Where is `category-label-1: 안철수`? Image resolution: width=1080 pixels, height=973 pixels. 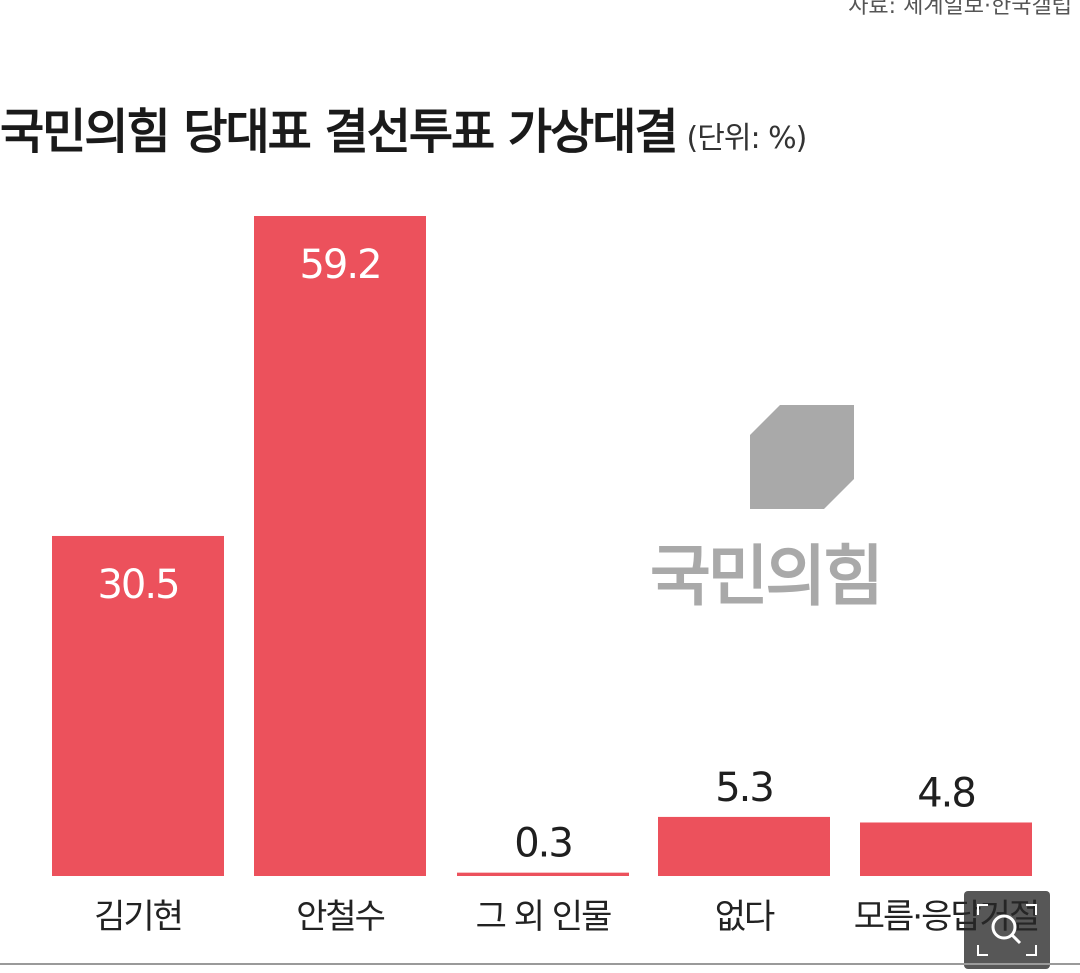 category-label-1: 안철수 is located at coordinates (340, 917).